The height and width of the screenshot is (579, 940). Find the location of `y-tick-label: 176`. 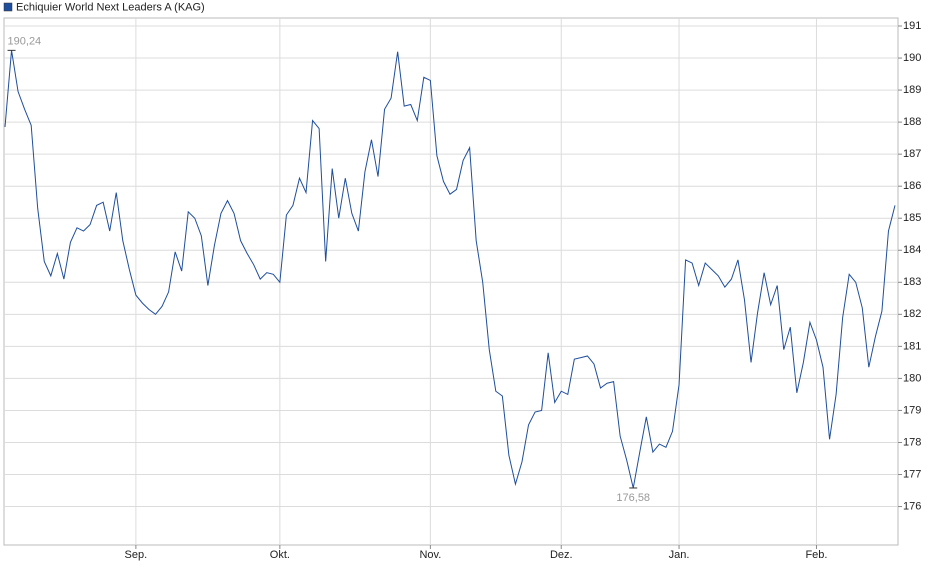

y-tick-label: 176 is located at coordinates (912, 506).